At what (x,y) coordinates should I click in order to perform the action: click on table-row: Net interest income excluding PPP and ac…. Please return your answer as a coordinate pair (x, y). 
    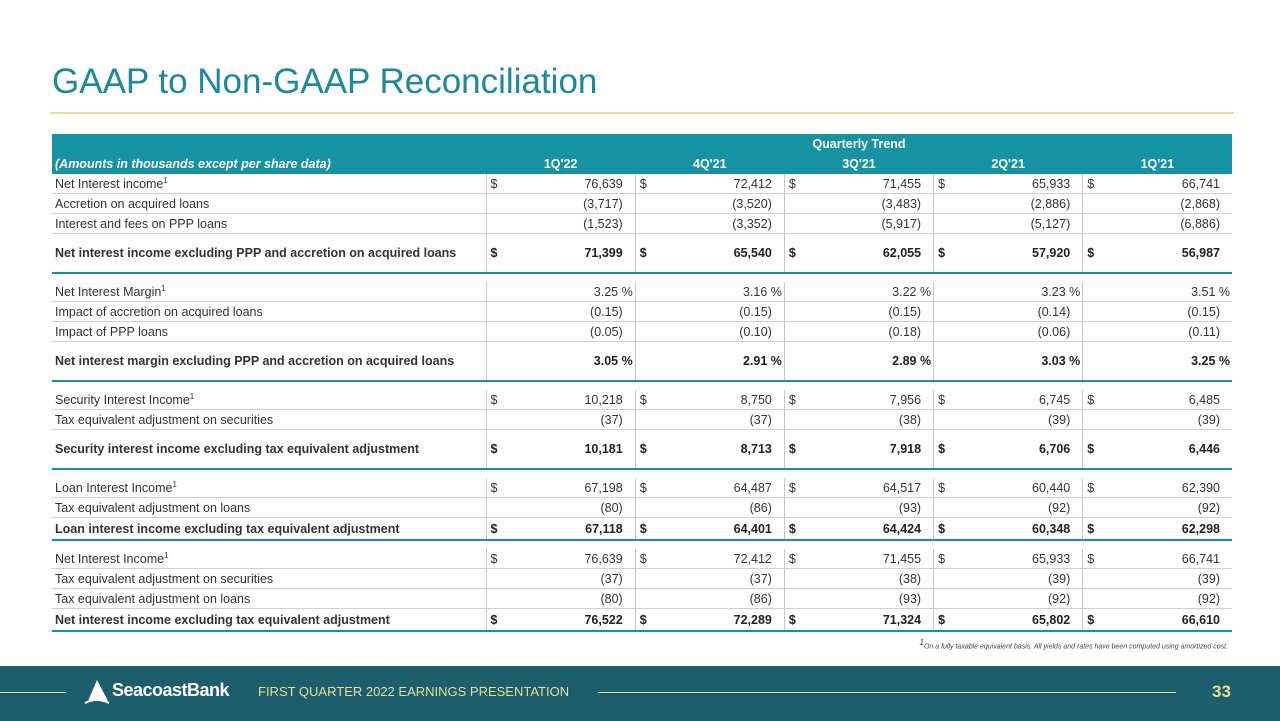
    Looking at the image, I should click on (642, 253).